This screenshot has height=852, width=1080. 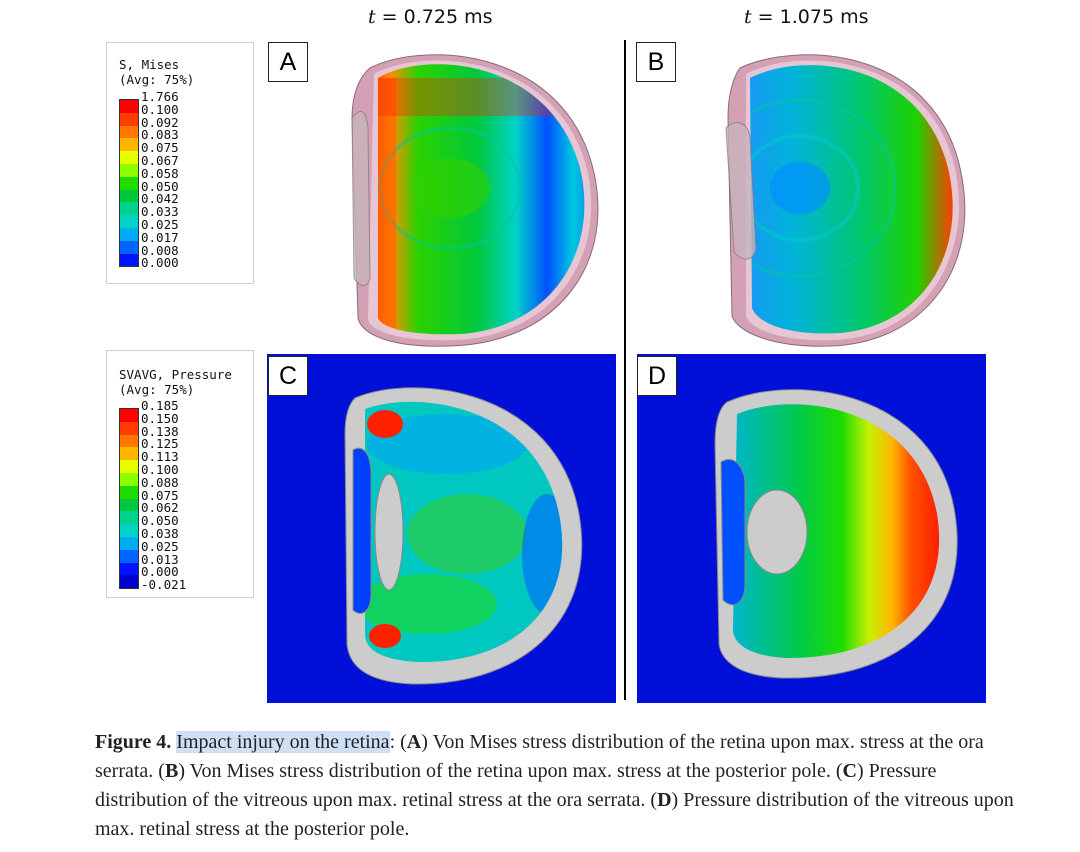 I want to click on legend-tick-label: 0.138, so click(x=160, y=431).